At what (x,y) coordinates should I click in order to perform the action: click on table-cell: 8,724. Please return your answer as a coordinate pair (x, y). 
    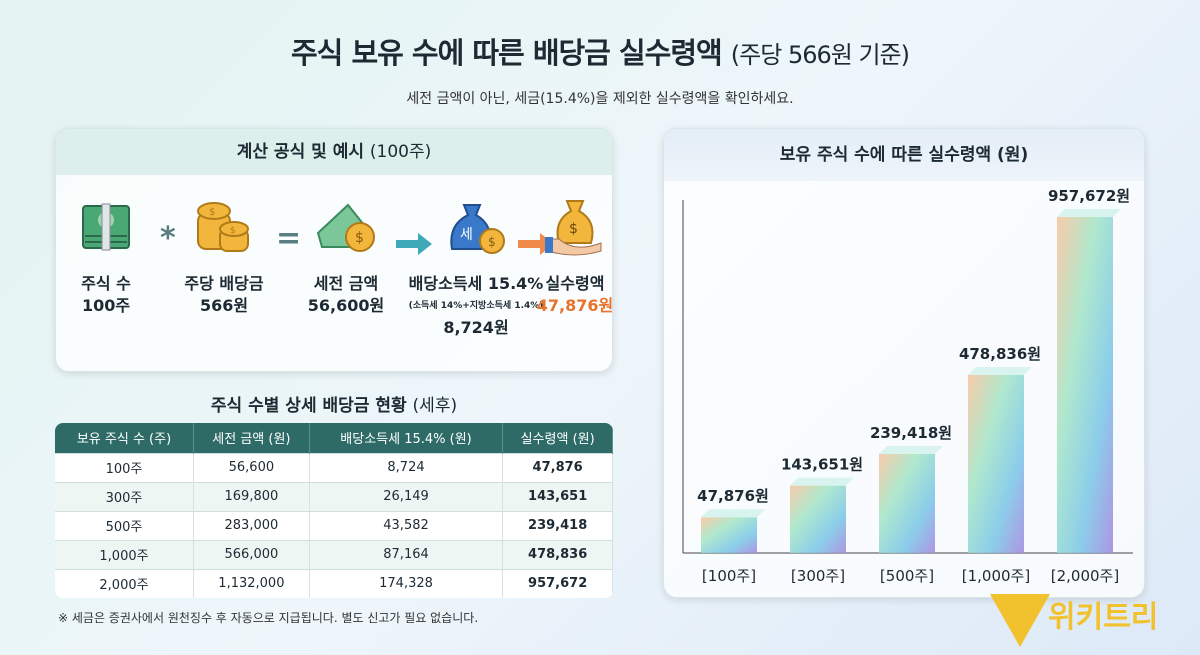
    Looking at the image, I should click on (406, 467).